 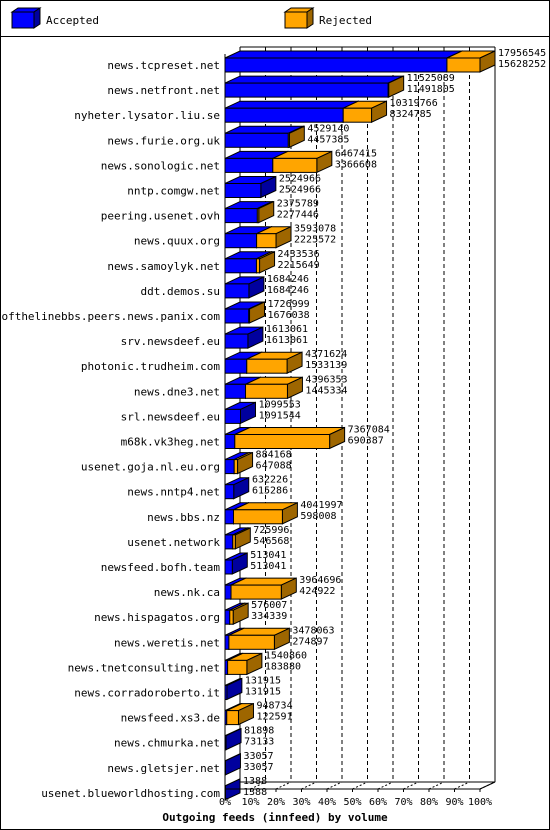 I want to click on accepted-value-label: 73133, so click(x=259, y=742).